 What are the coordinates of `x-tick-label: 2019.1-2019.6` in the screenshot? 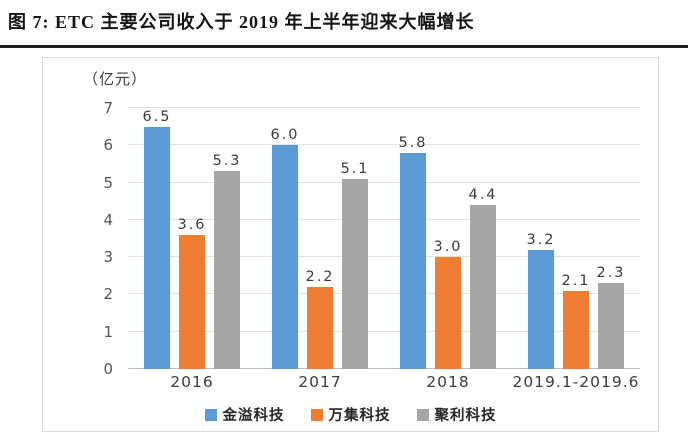 It's located at (576, 382).